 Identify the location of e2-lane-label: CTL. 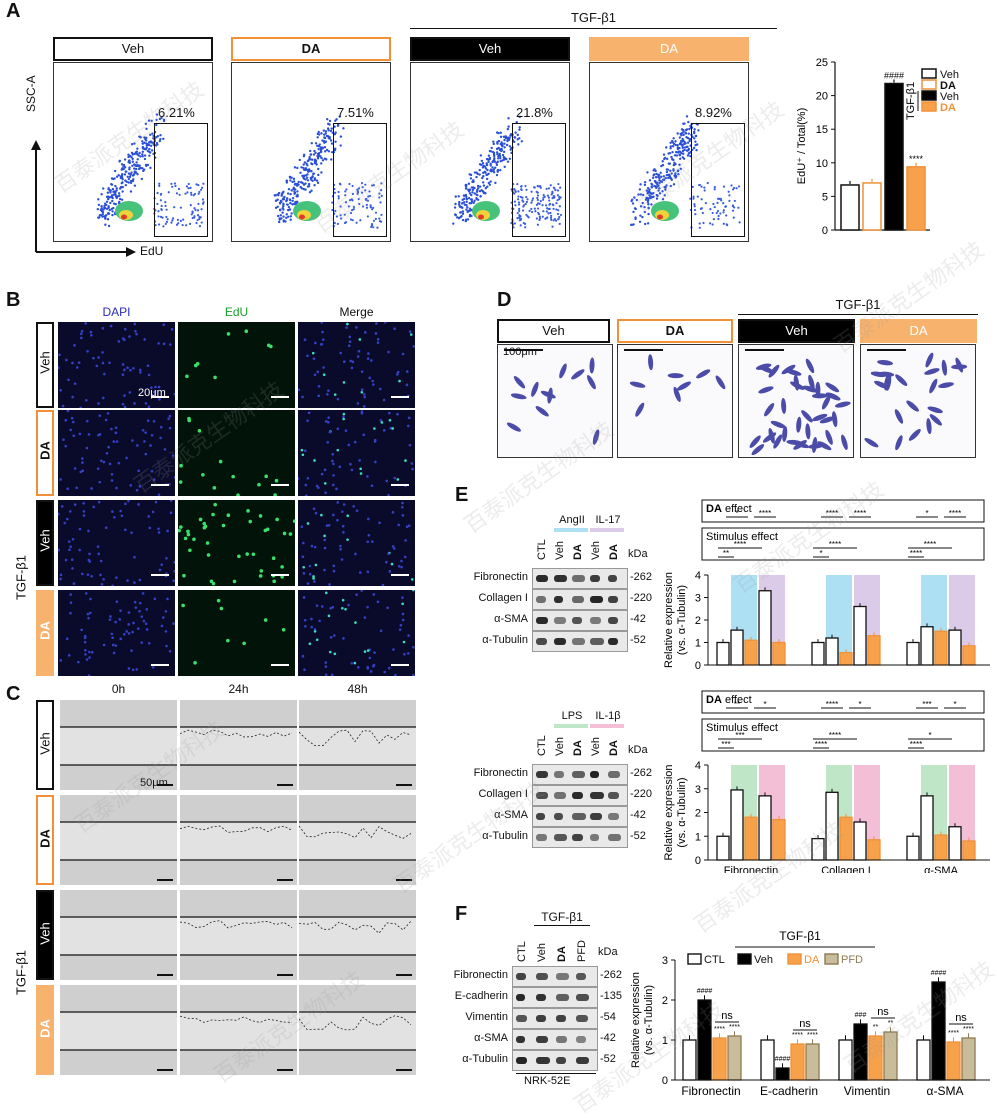
(542, 745).